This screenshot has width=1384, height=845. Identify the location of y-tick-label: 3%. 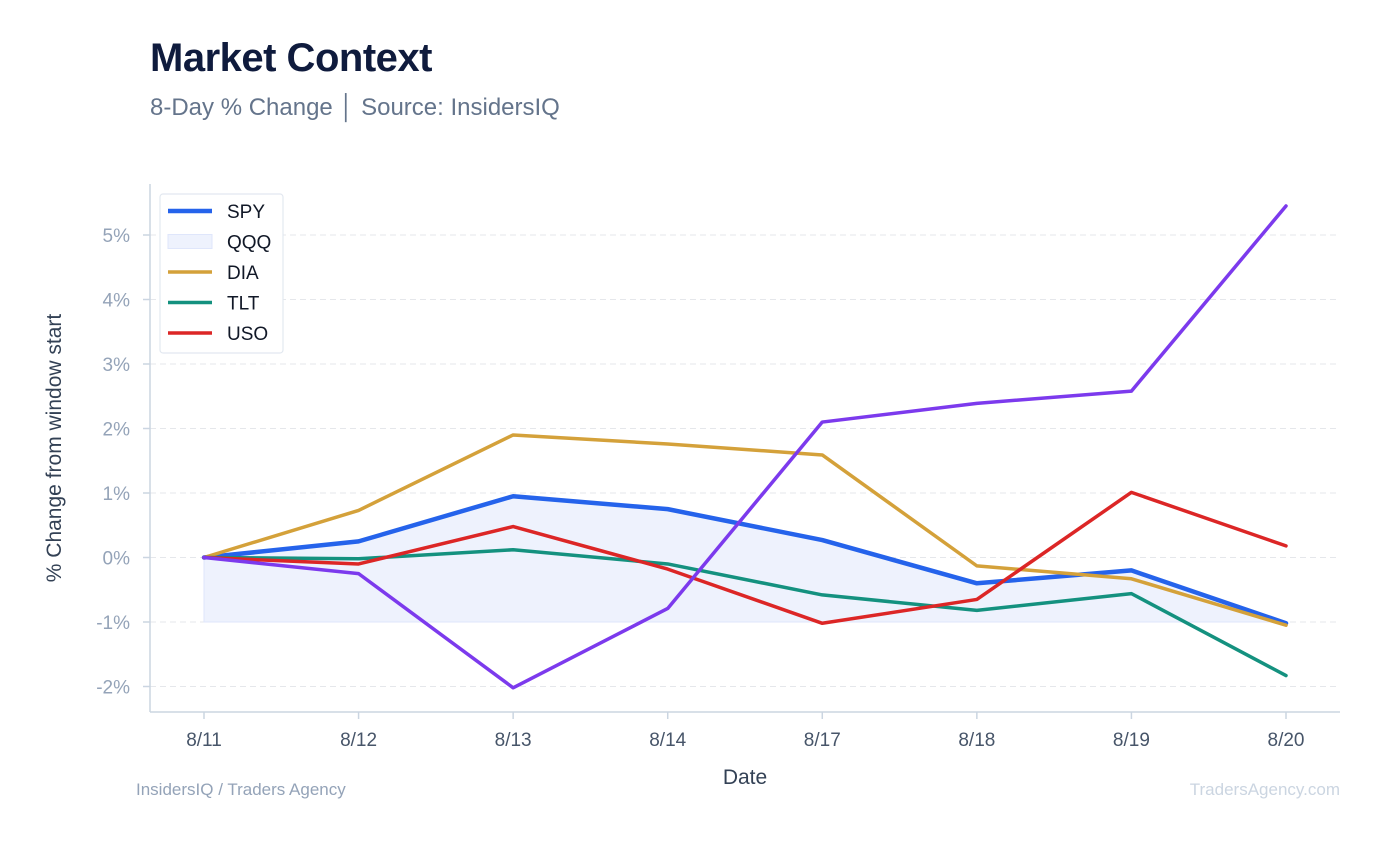
(117, 365).